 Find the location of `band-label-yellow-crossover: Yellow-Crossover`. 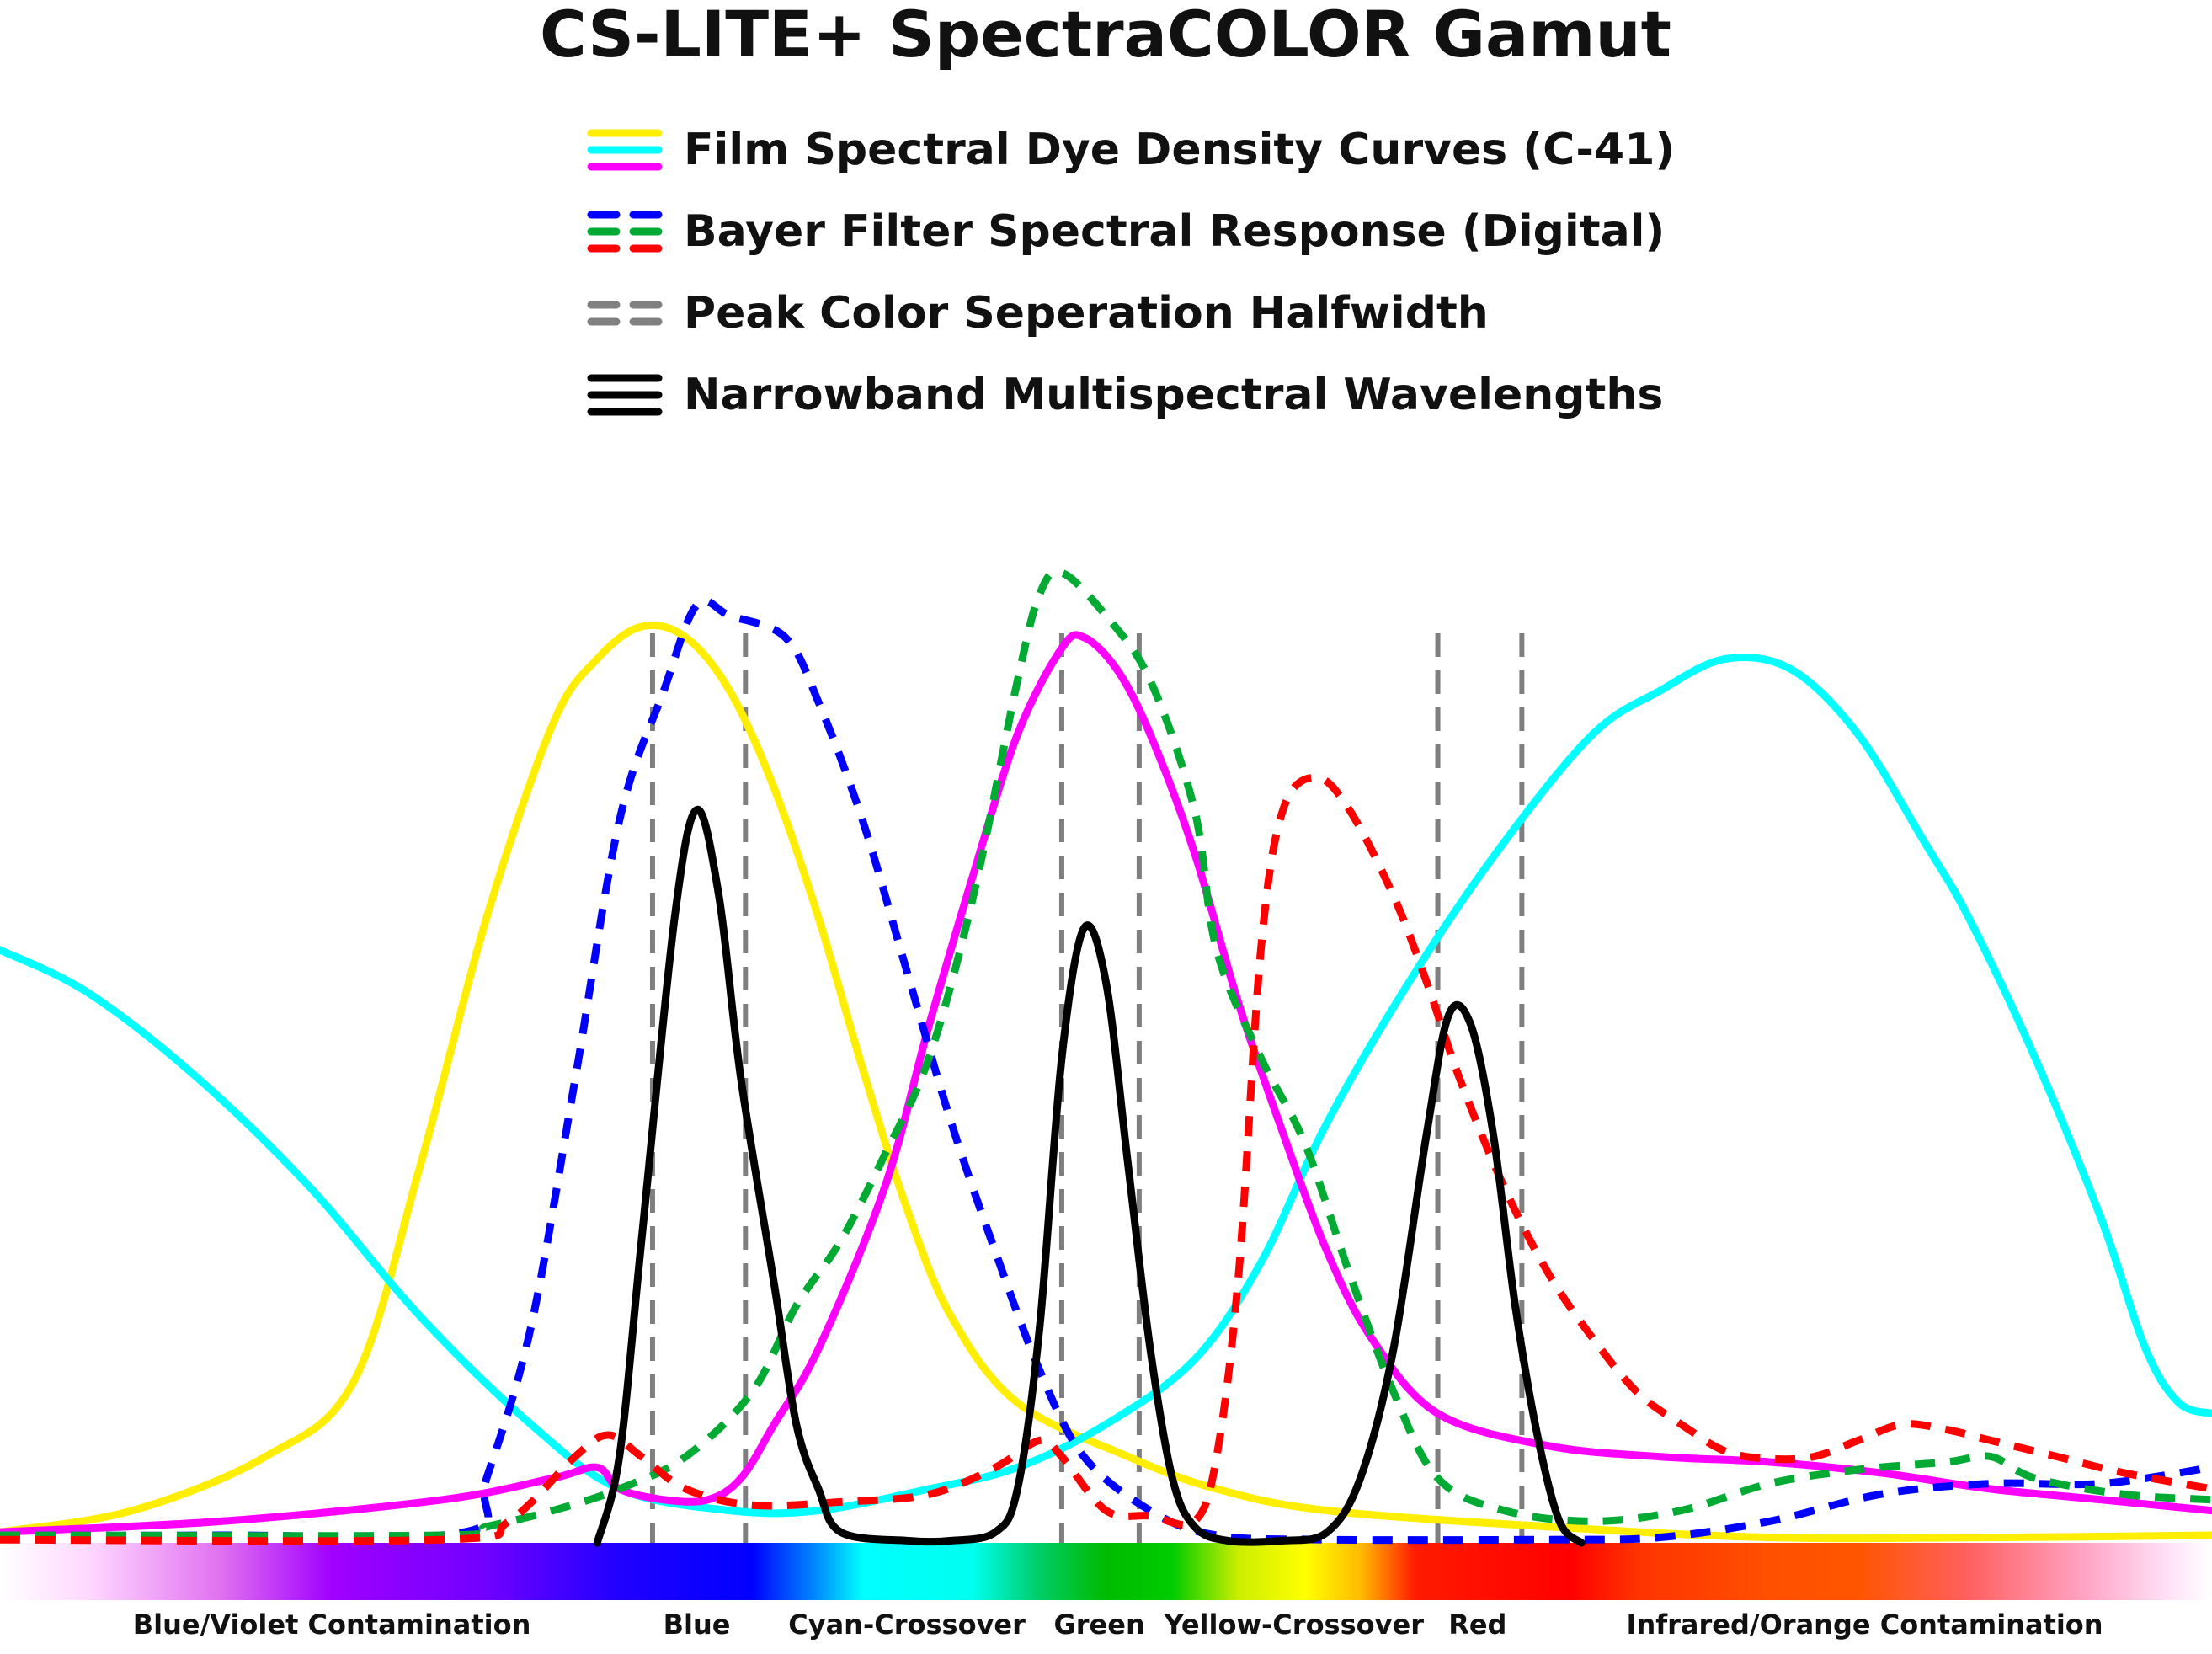

band-label-yellow-crossover: Yellow-Crossover is located at coordinates (1294, 1625).